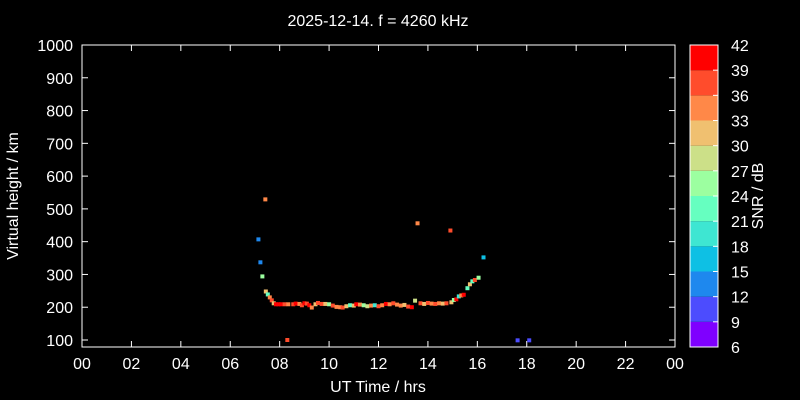 This screenshot has height=400, width=800. I want to click on x-tick-label: 22, so click(626, 364).